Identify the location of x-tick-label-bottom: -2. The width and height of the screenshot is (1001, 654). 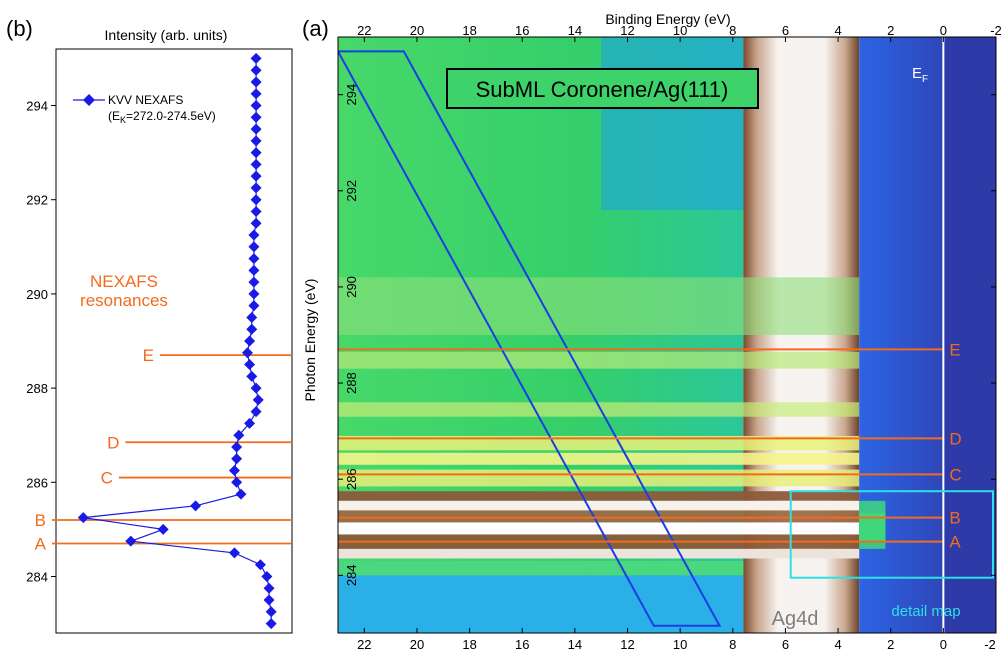
(990, 644).